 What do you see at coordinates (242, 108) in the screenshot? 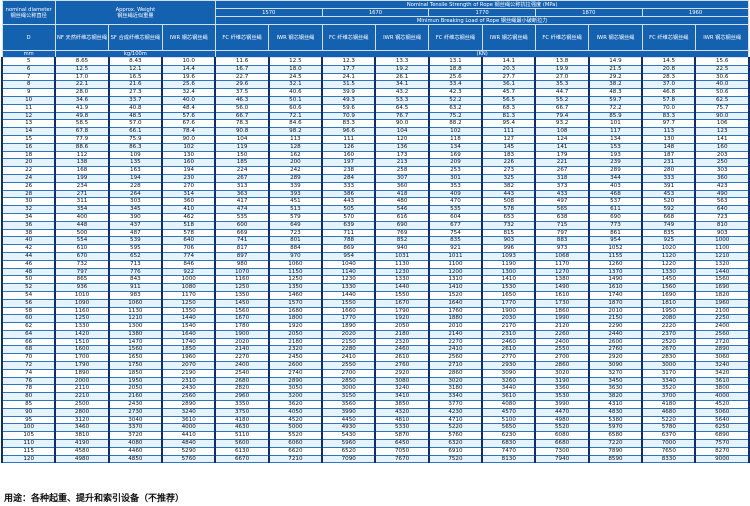
I see `value-cell: 56.0` at bounding box center [242, 108].